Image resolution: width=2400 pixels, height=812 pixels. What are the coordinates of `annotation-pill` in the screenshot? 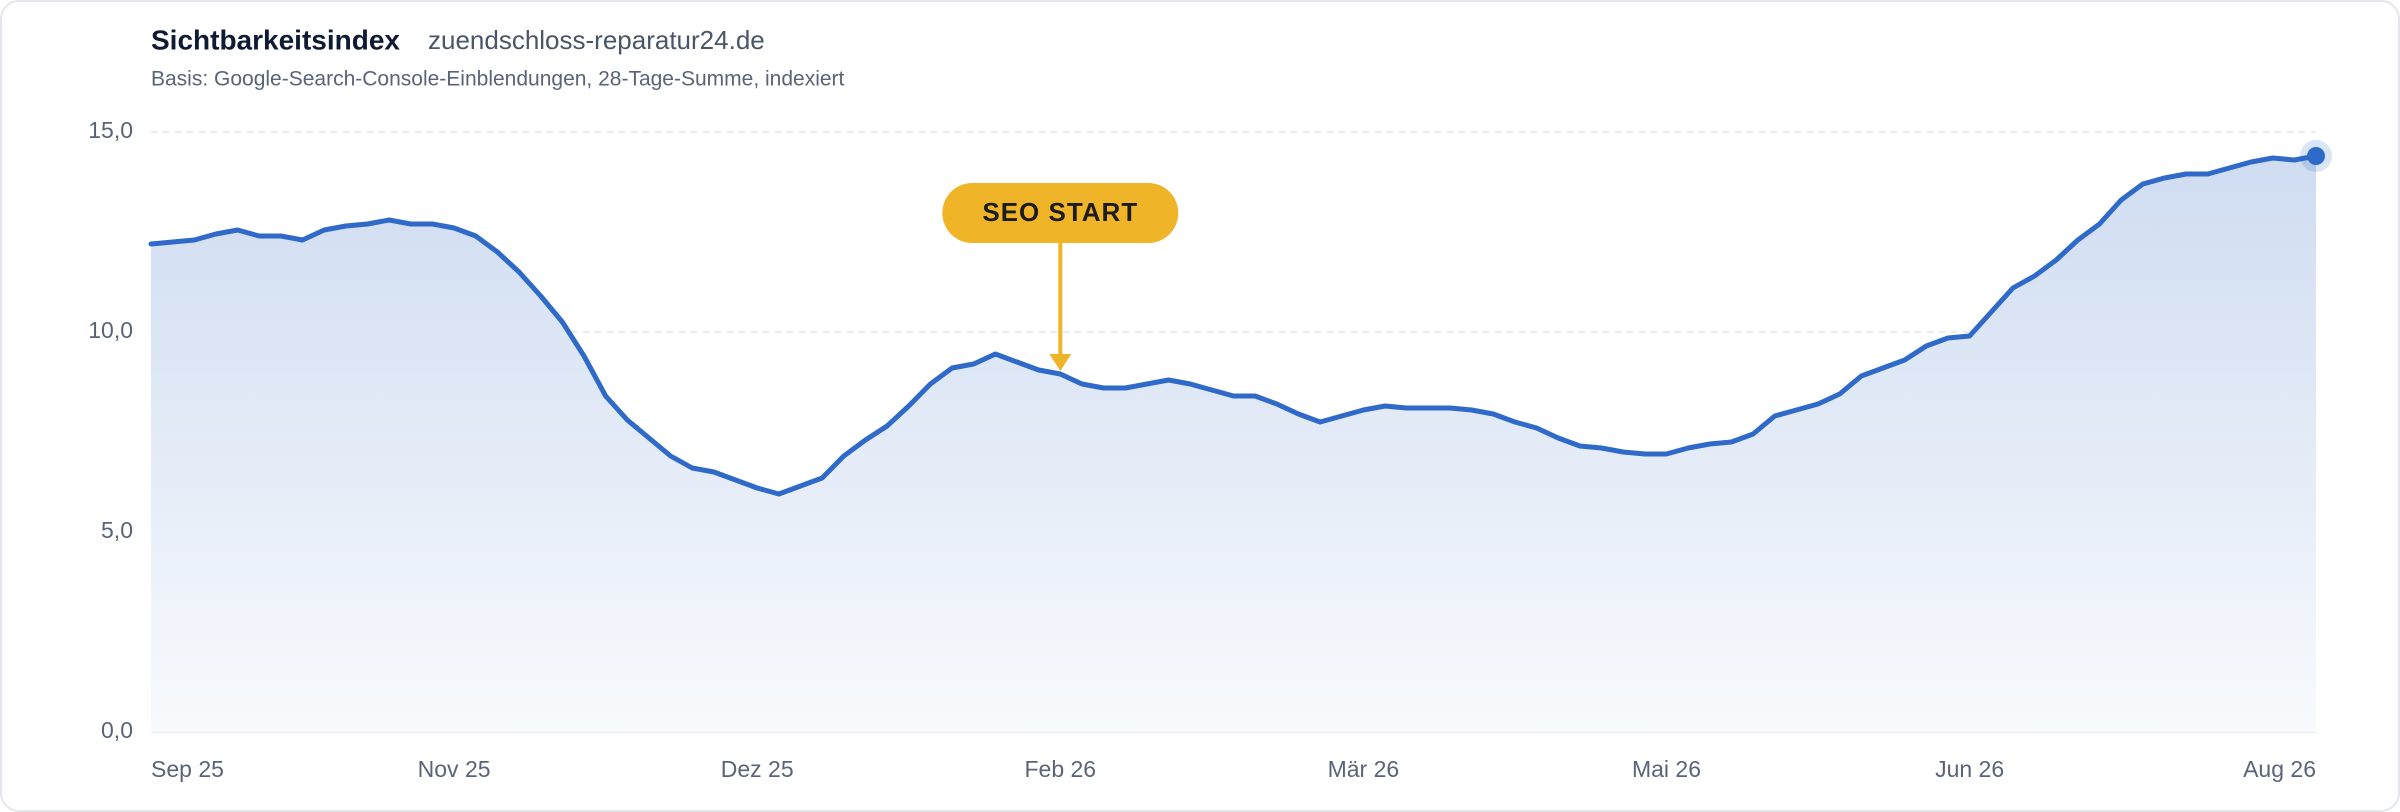 It's located at (1060, 213).